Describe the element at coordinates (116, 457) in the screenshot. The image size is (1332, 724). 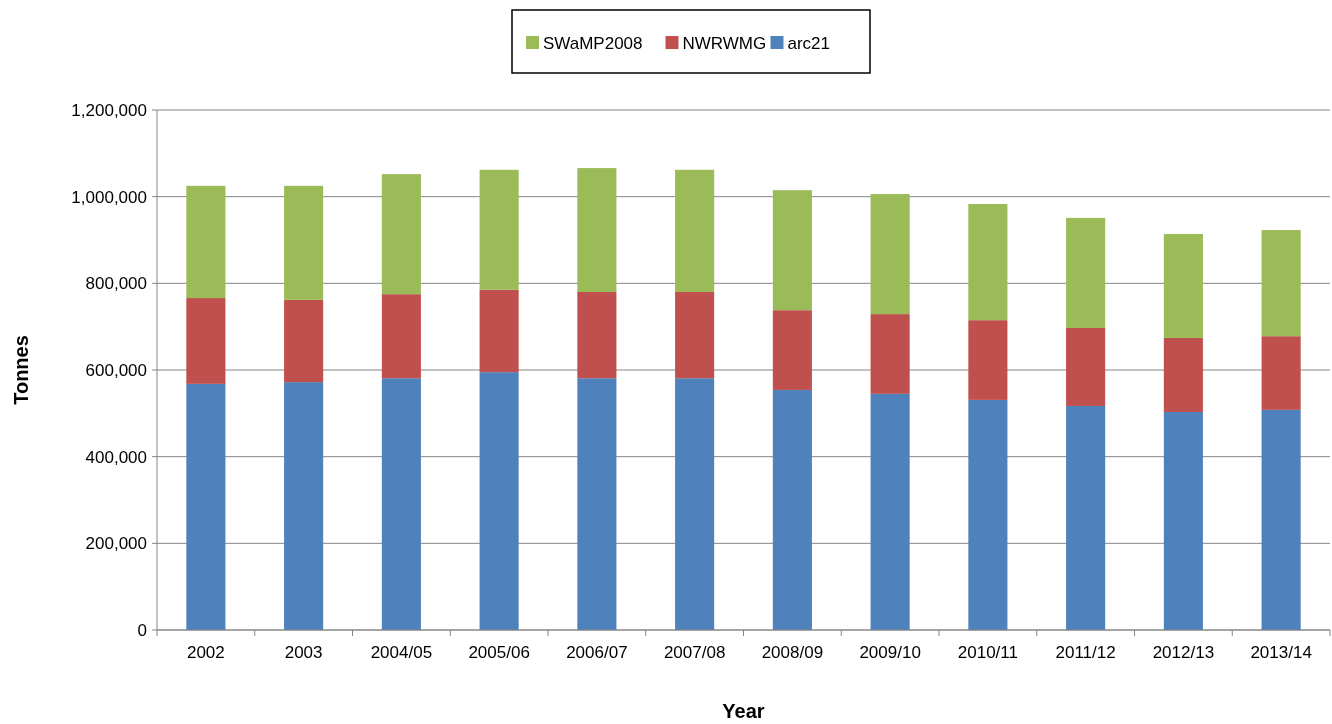
I see `y-tick-label: 400,000` at that location.